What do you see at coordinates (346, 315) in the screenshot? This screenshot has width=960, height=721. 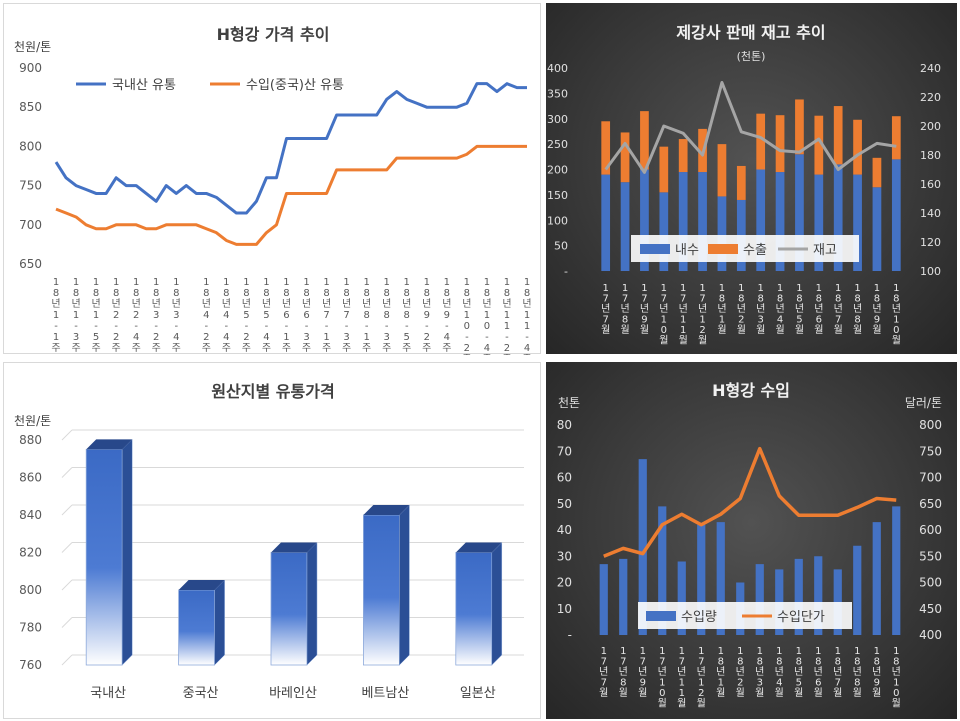 I see `x-tick-label: 1 8 년 7 -3 주` at bounding box center [346, 315].